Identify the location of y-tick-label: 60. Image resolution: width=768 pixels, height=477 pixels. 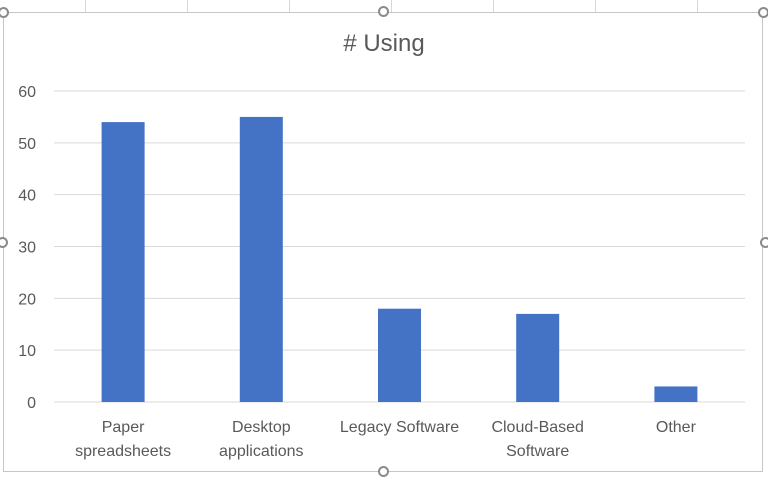
(27, 92).